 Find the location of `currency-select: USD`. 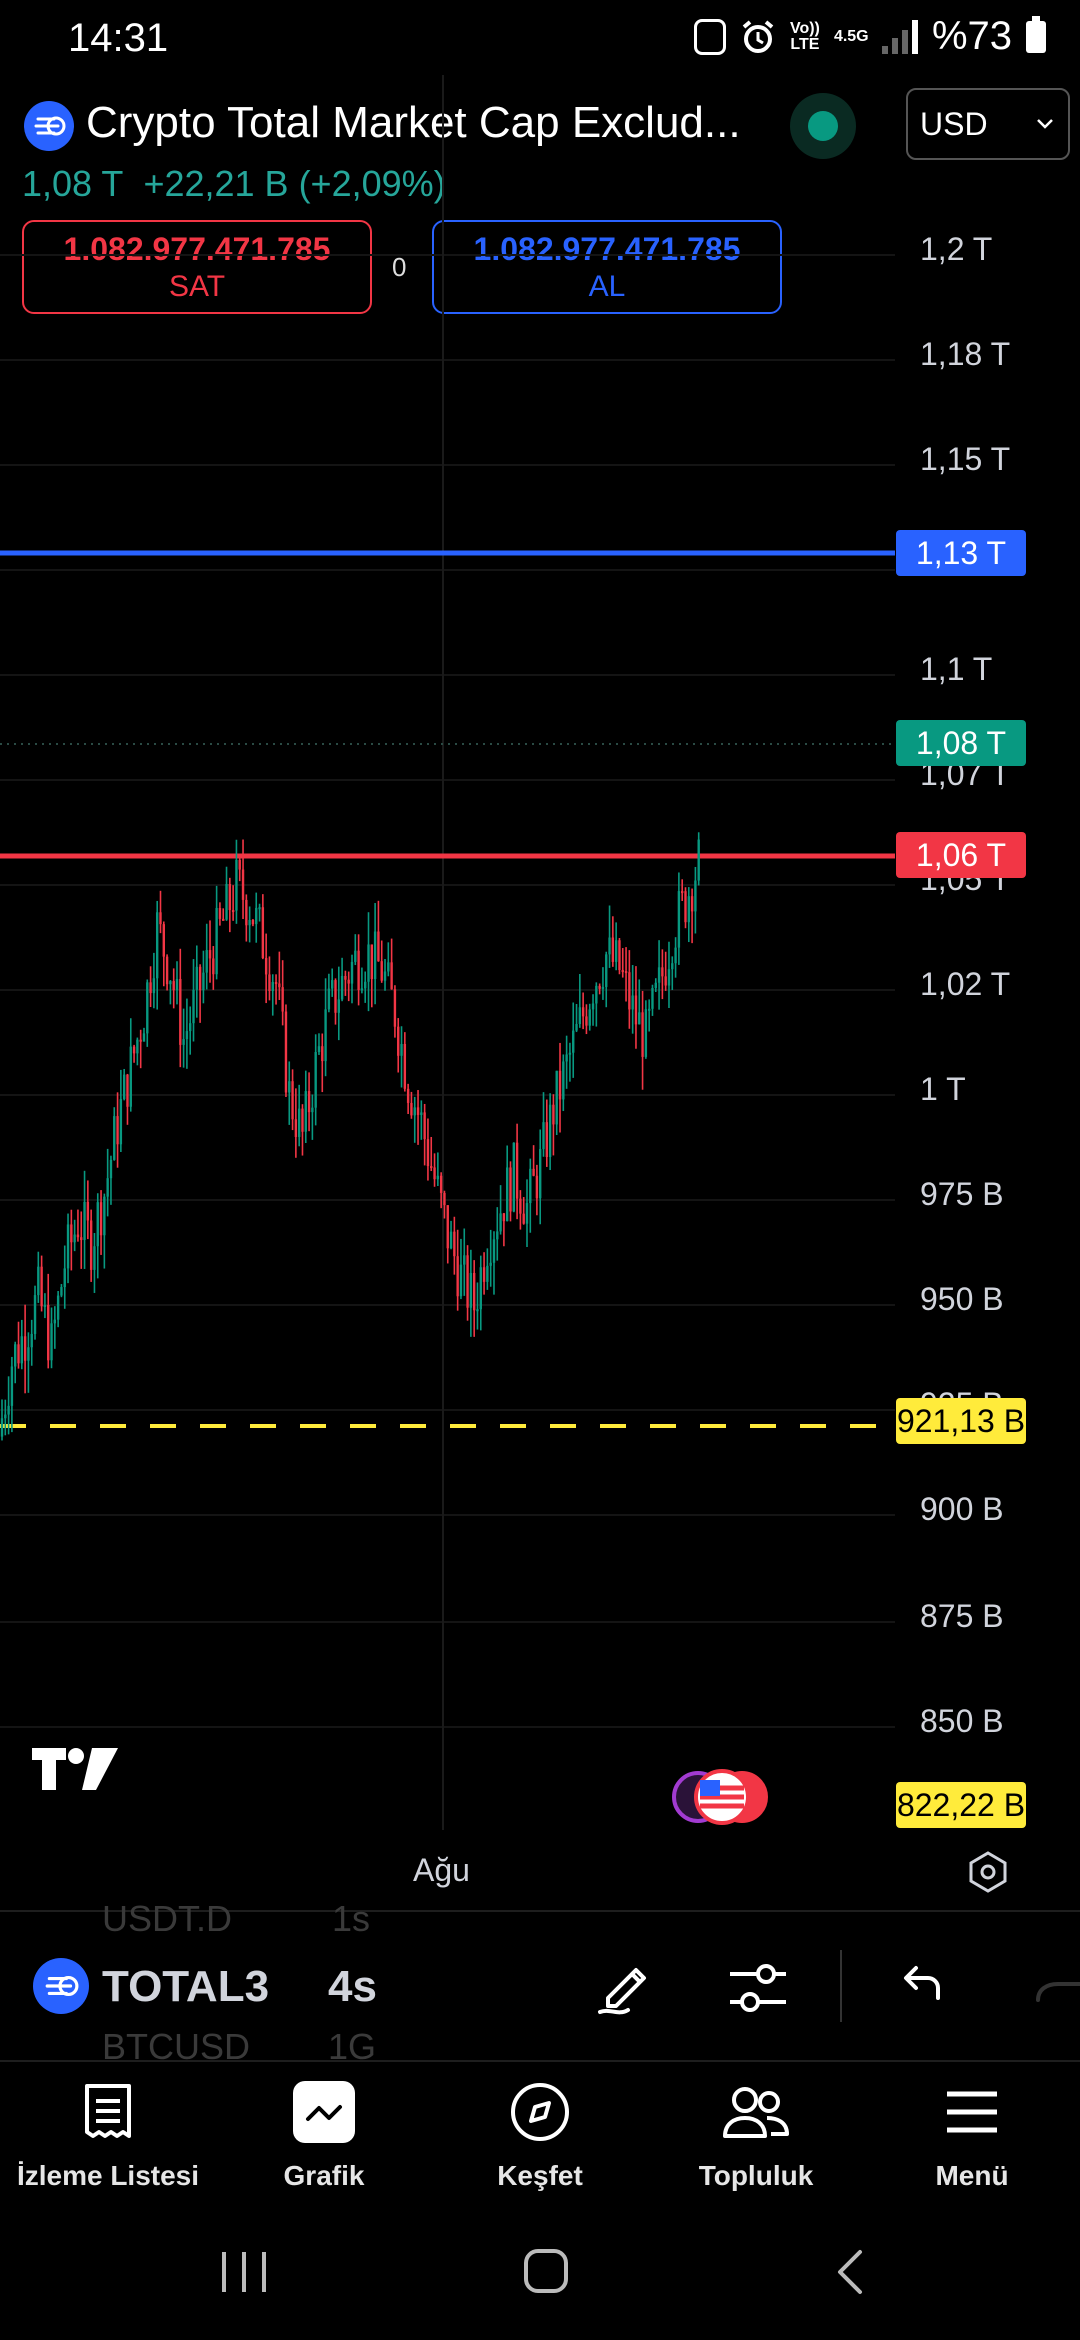

currency-select: USD is located at coordinates (988, 124).